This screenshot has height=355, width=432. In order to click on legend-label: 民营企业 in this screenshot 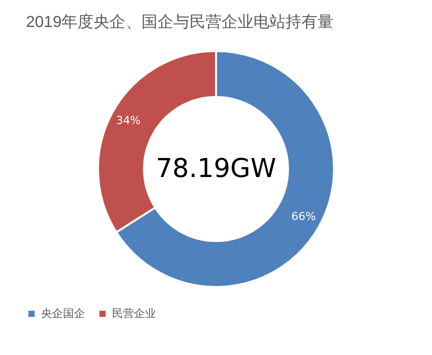, I will do `click(134, 313)`.